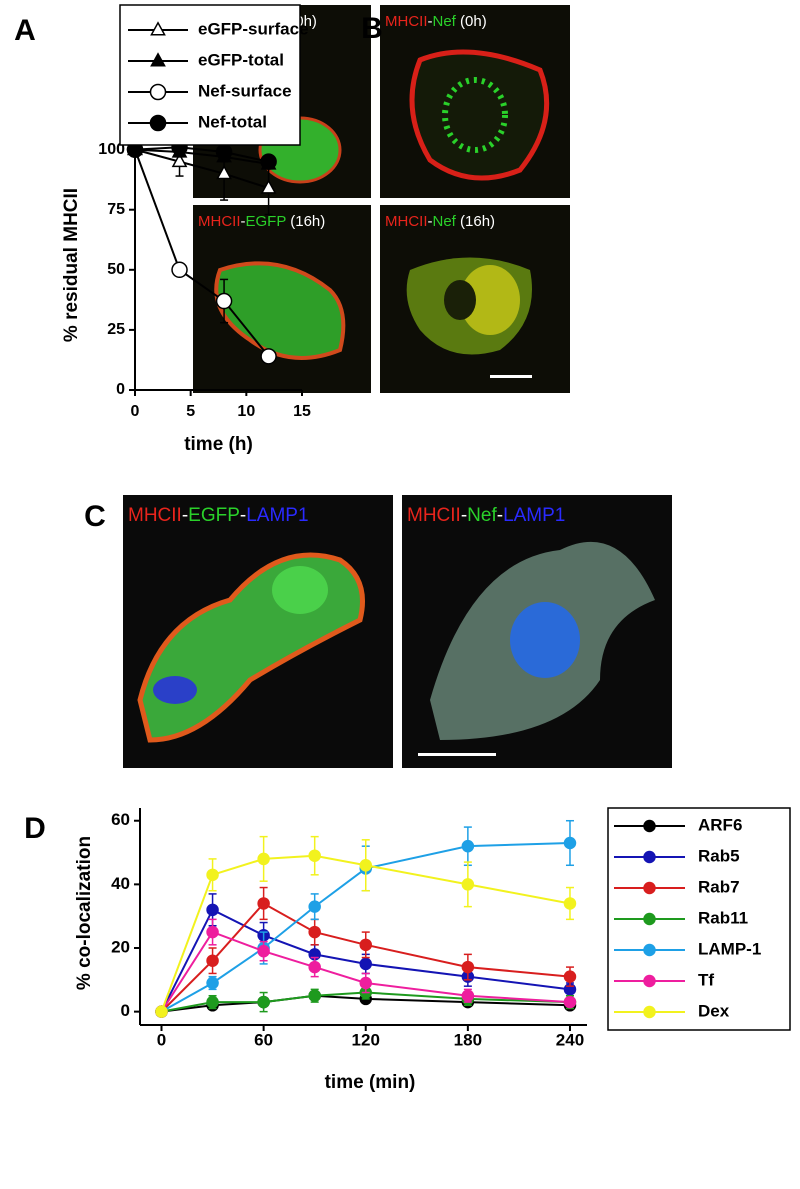  Describe the element at coordinates (246, 411) in the screenshot. I see `x-tick-label: 10` at that location.